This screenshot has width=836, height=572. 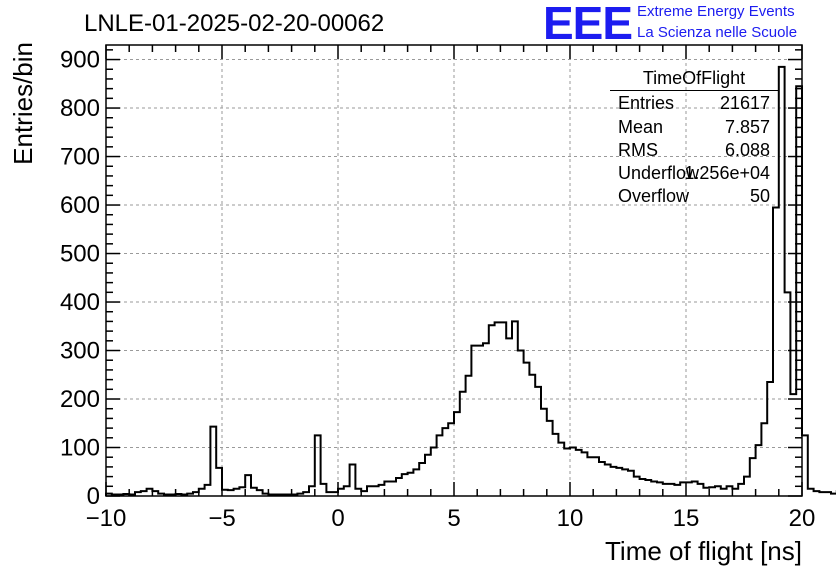 What do you see at coordinates (221, 518) in the screenshot?
I see `x-tick-label: −5` at bounding box center [221, 518].